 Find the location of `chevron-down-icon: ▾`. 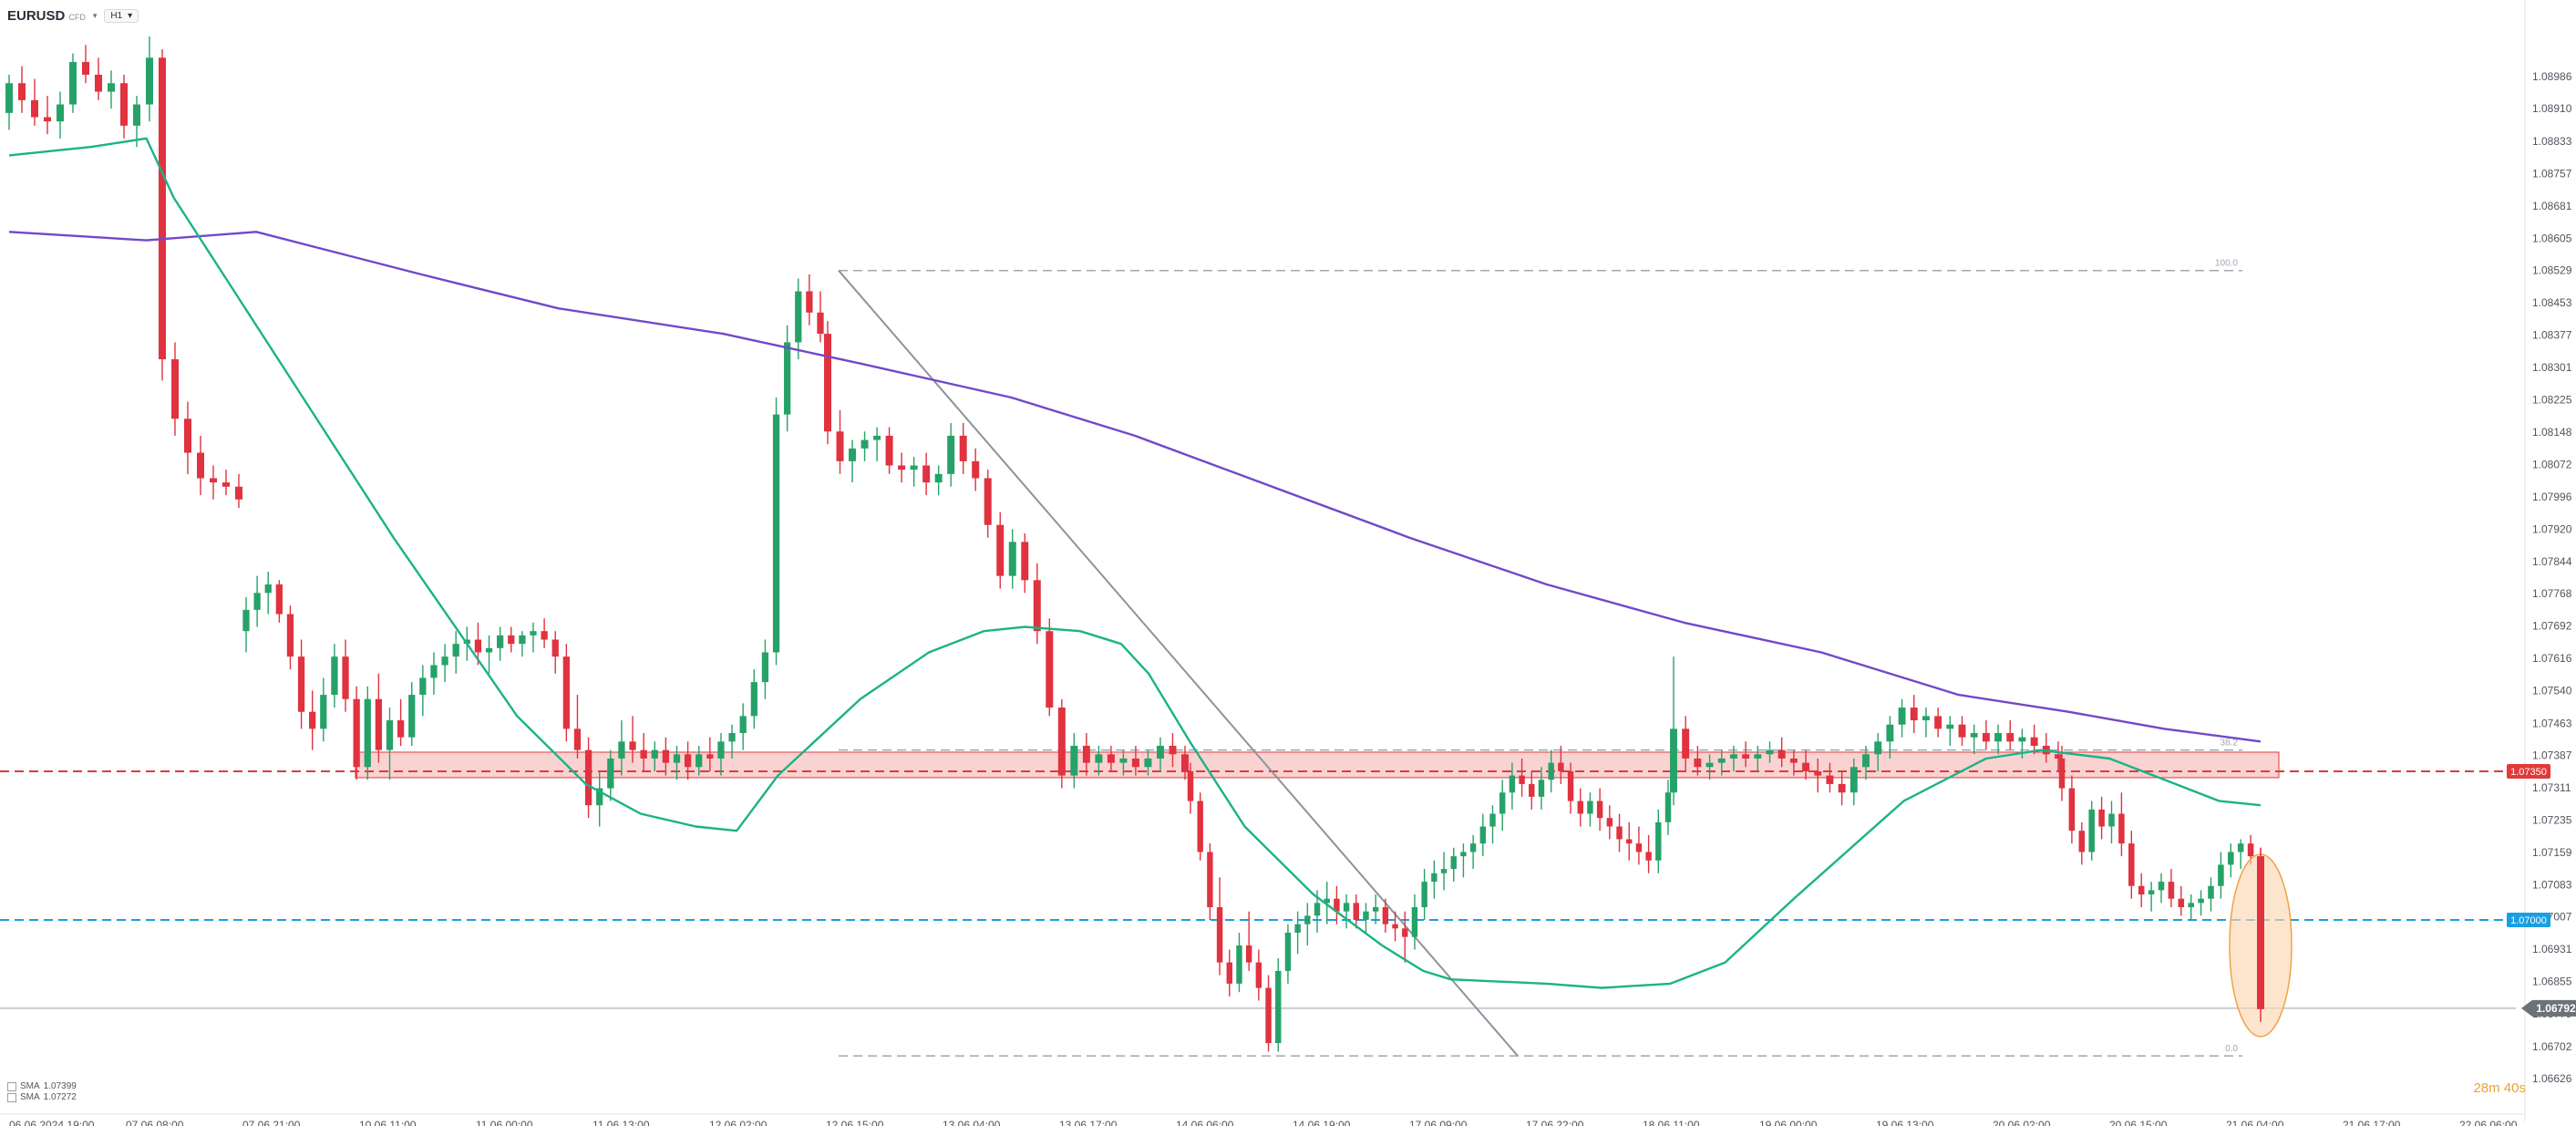

chevron-down-icon: ▾ is located at coordinates (95, 15).